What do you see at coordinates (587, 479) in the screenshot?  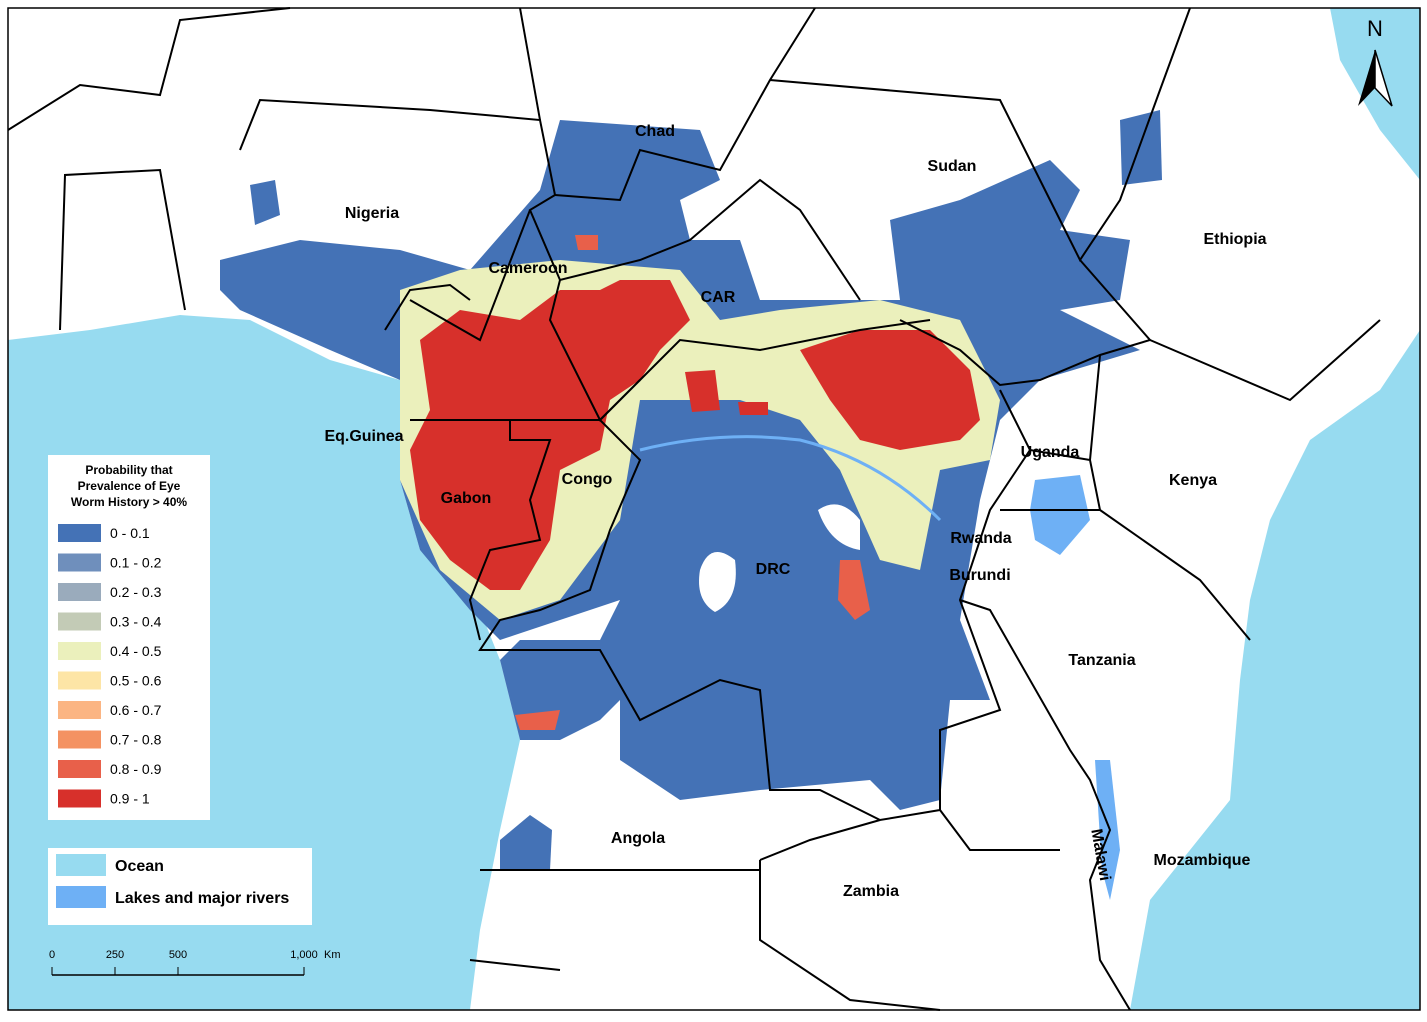 I see `place-label: Congo` at bounding box center [587, 479].